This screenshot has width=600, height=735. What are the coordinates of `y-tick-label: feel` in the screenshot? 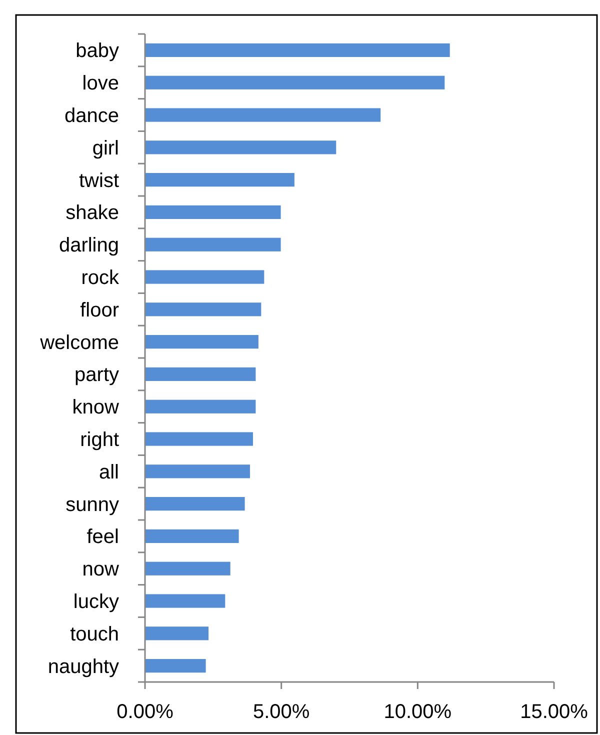 It's located at (102, 537).